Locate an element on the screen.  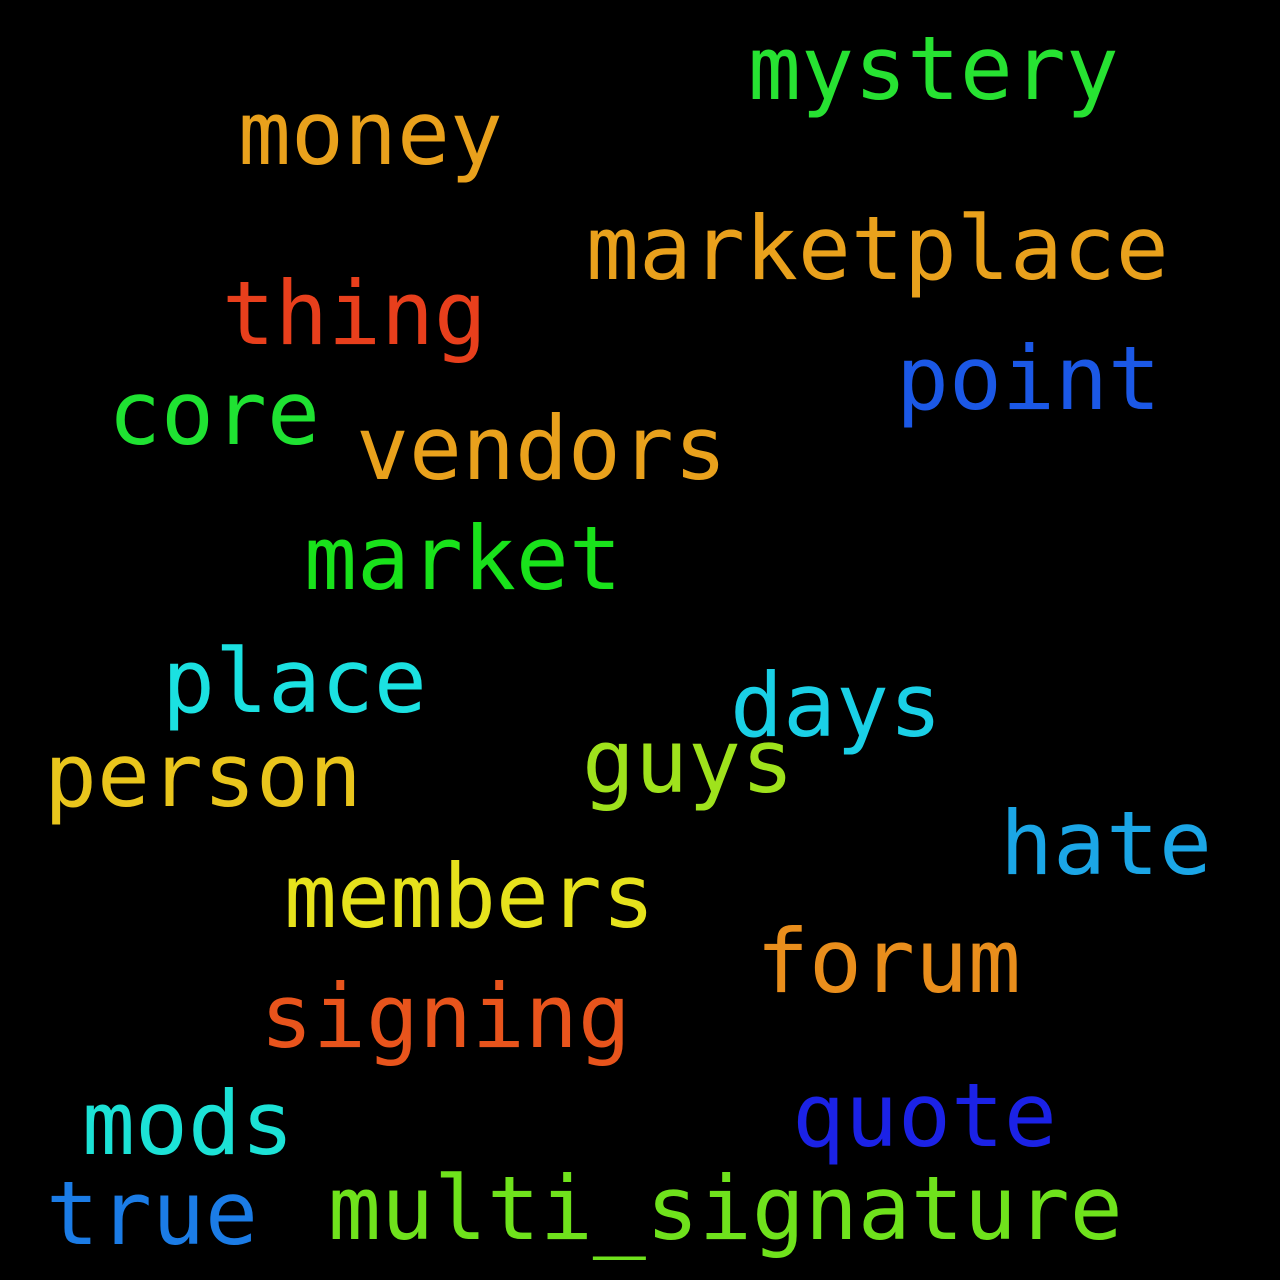
word-market: market is located at coordinates (463, 558).